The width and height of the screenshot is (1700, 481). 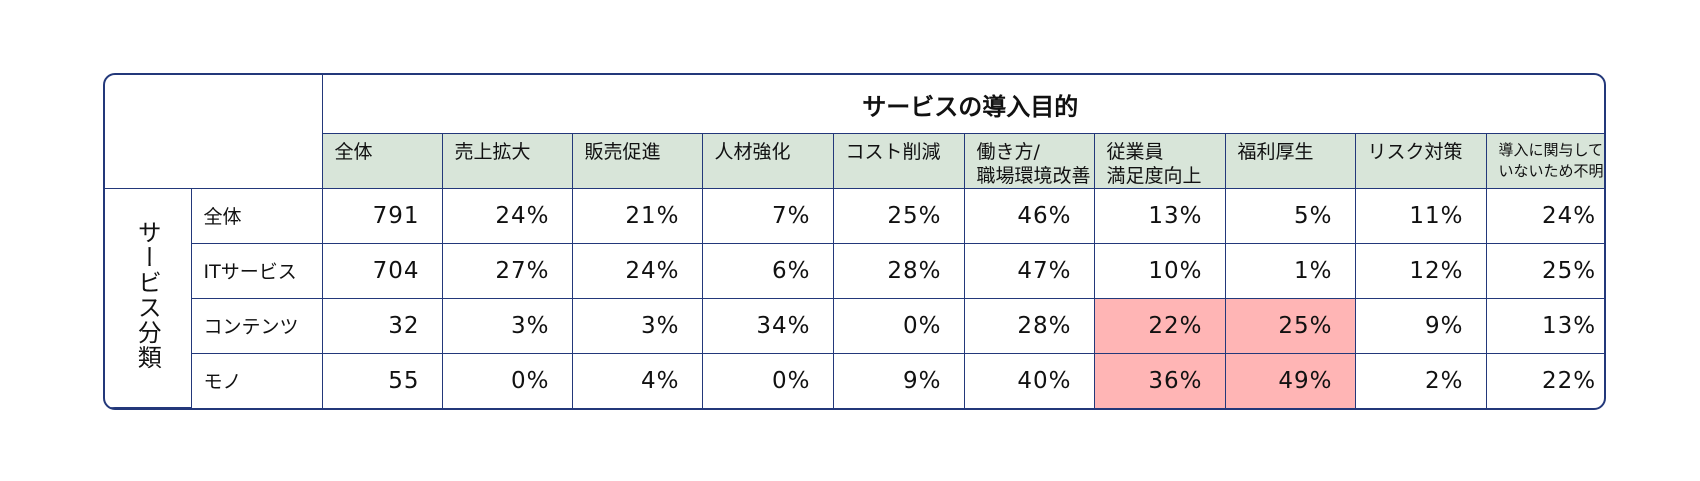 I want to click on table-title: サービスの導入目的, so click(x=962, y=104).